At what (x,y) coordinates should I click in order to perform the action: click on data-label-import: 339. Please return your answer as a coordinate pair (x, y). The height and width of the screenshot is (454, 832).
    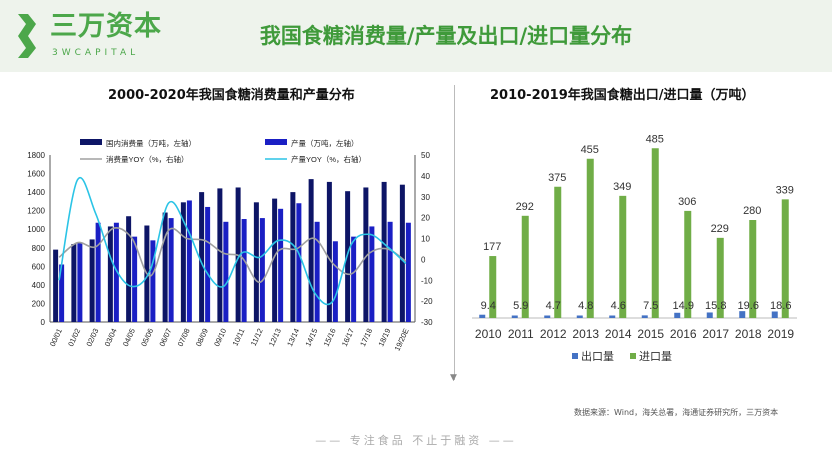
    Looking at the image, I should click on (785, 190).